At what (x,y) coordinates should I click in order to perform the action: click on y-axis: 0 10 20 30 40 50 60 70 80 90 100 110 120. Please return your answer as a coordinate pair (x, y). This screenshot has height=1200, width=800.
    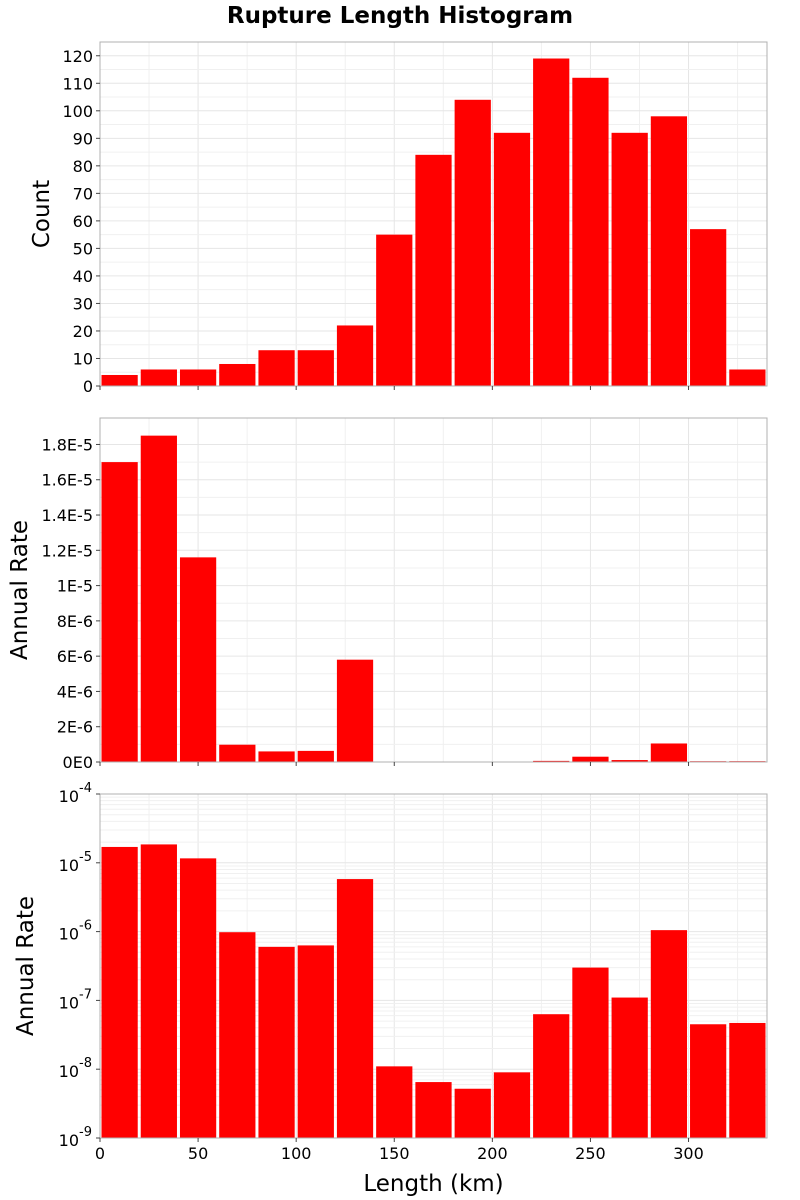
    Looking at the image, I should click on (81, 221).